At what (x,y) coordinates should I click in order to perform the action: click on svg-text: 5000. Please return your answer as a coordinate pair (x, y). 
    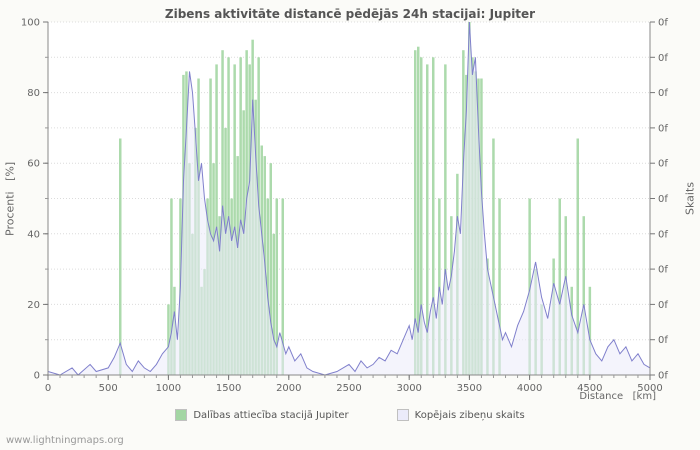
    Looking at the image, I should click on (649, 388).